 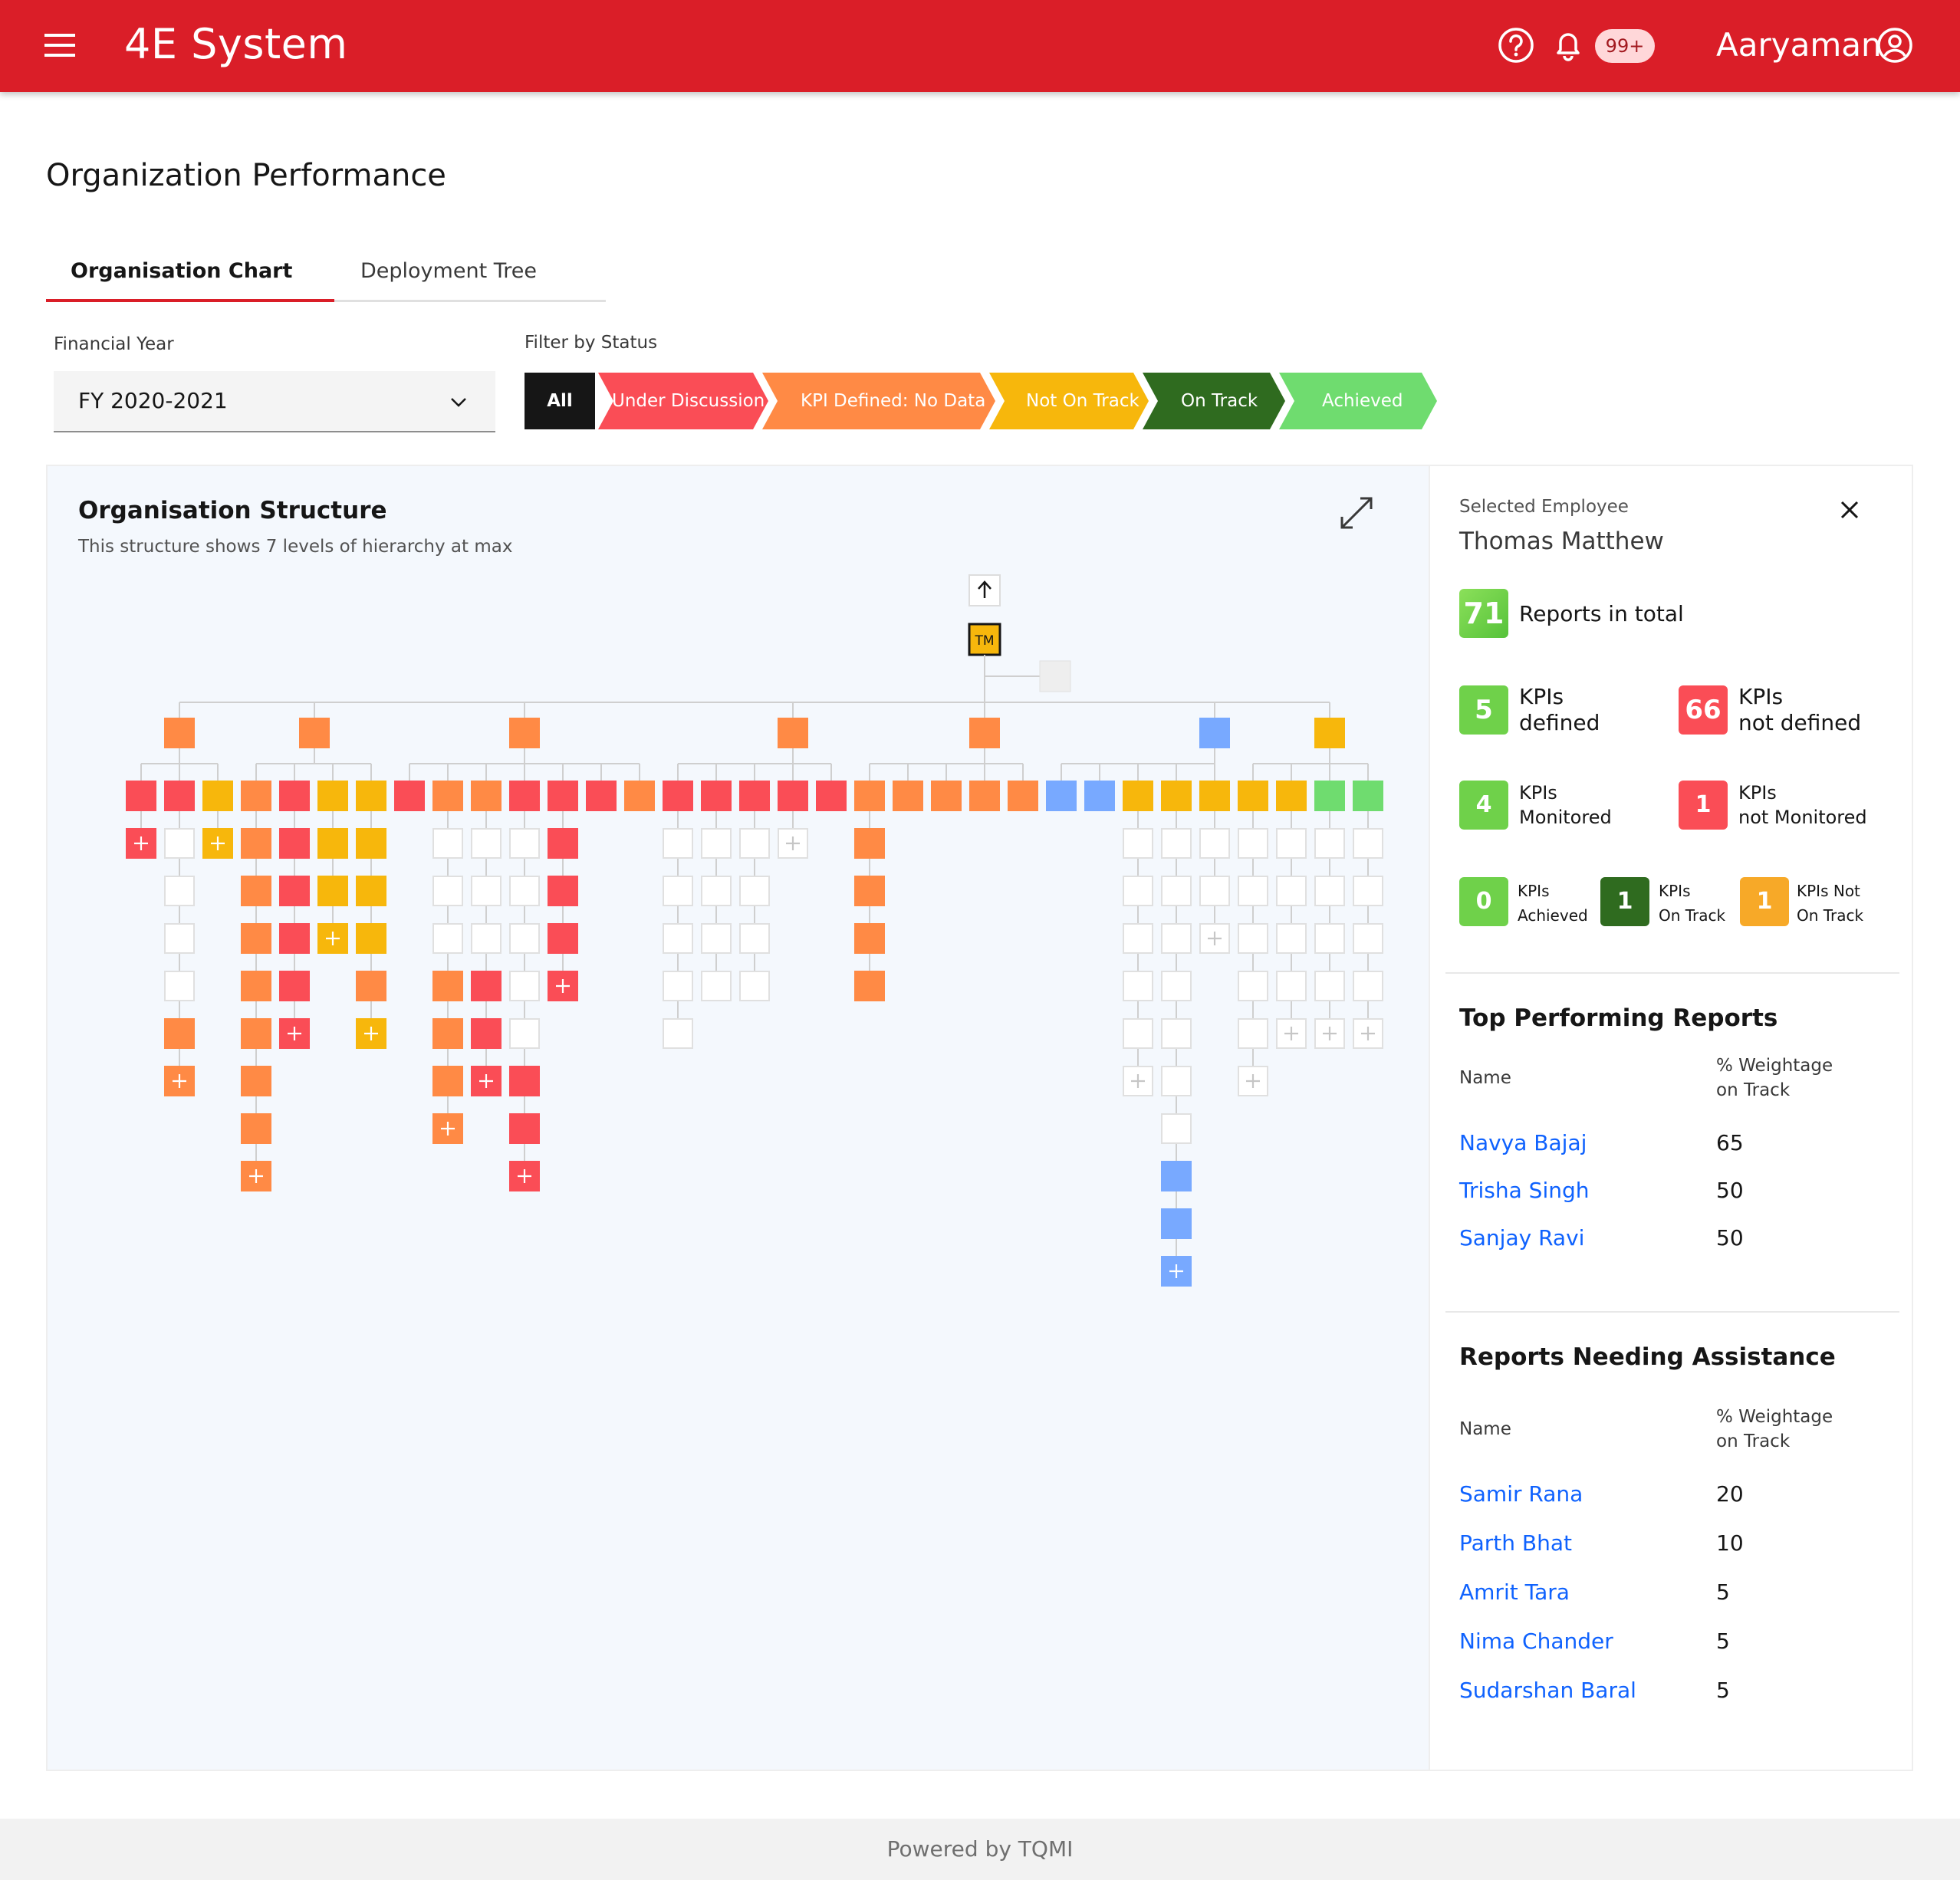 I want to click on top-performing-row-name: Sanjay Ravi, so click(x=1522, y=1238).